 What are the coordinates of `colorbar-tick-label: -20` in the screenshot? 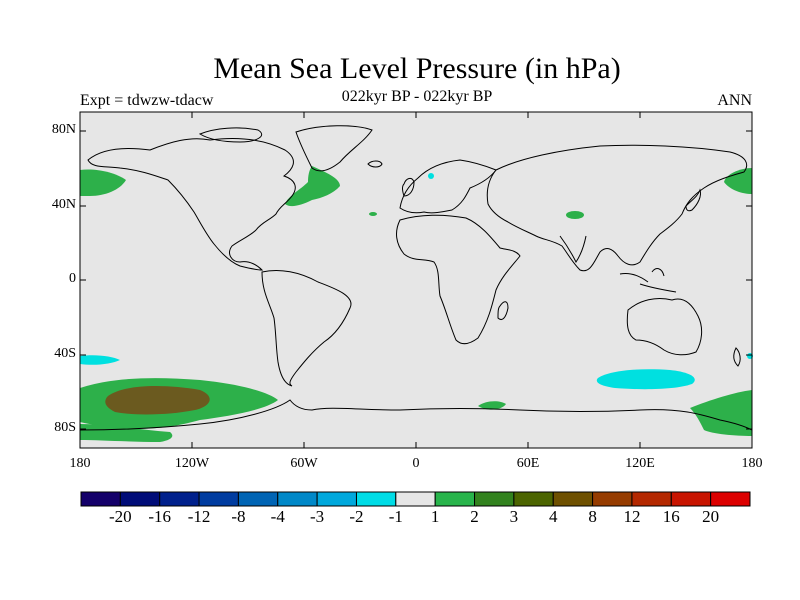 It's located at (120, 516).